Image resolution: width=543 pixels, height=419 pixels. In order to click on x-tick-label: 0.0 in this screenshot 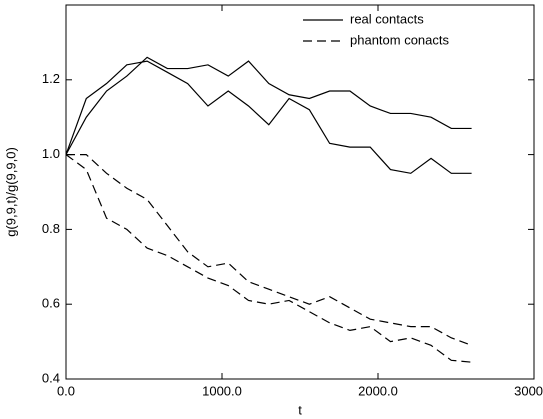, I will do `click(66, 390)`.